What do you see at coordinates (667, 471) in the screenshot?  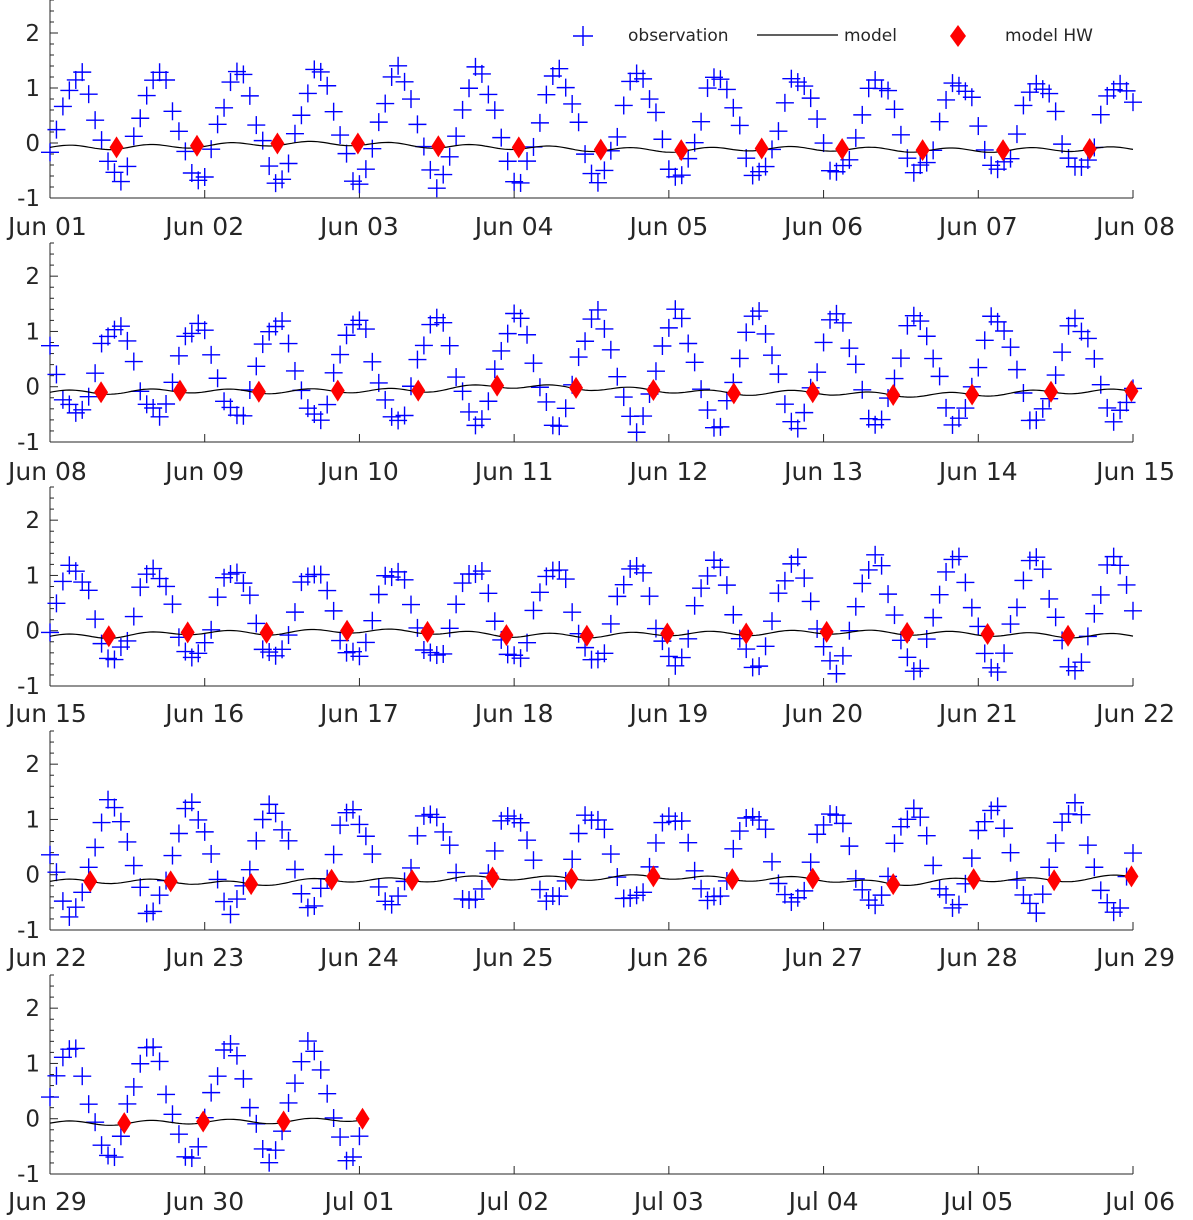 I see `x-tick-label: Jun 12` at bounding box center [667, 471].